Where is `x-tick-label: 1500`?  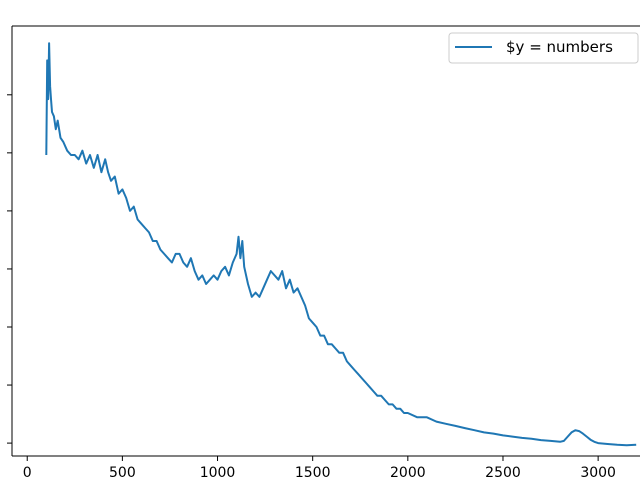
x-tick-label: 1500 is located at coordinates (313, 472).